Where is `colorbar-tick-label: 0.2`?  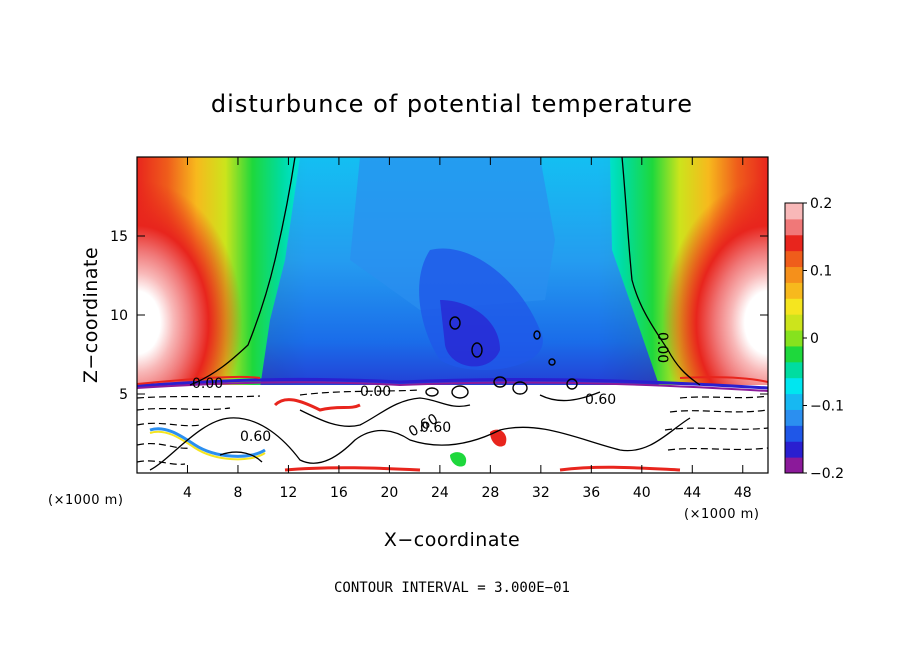
colorbar-tick-label: 0.2 is located at coordinates (821, 204).